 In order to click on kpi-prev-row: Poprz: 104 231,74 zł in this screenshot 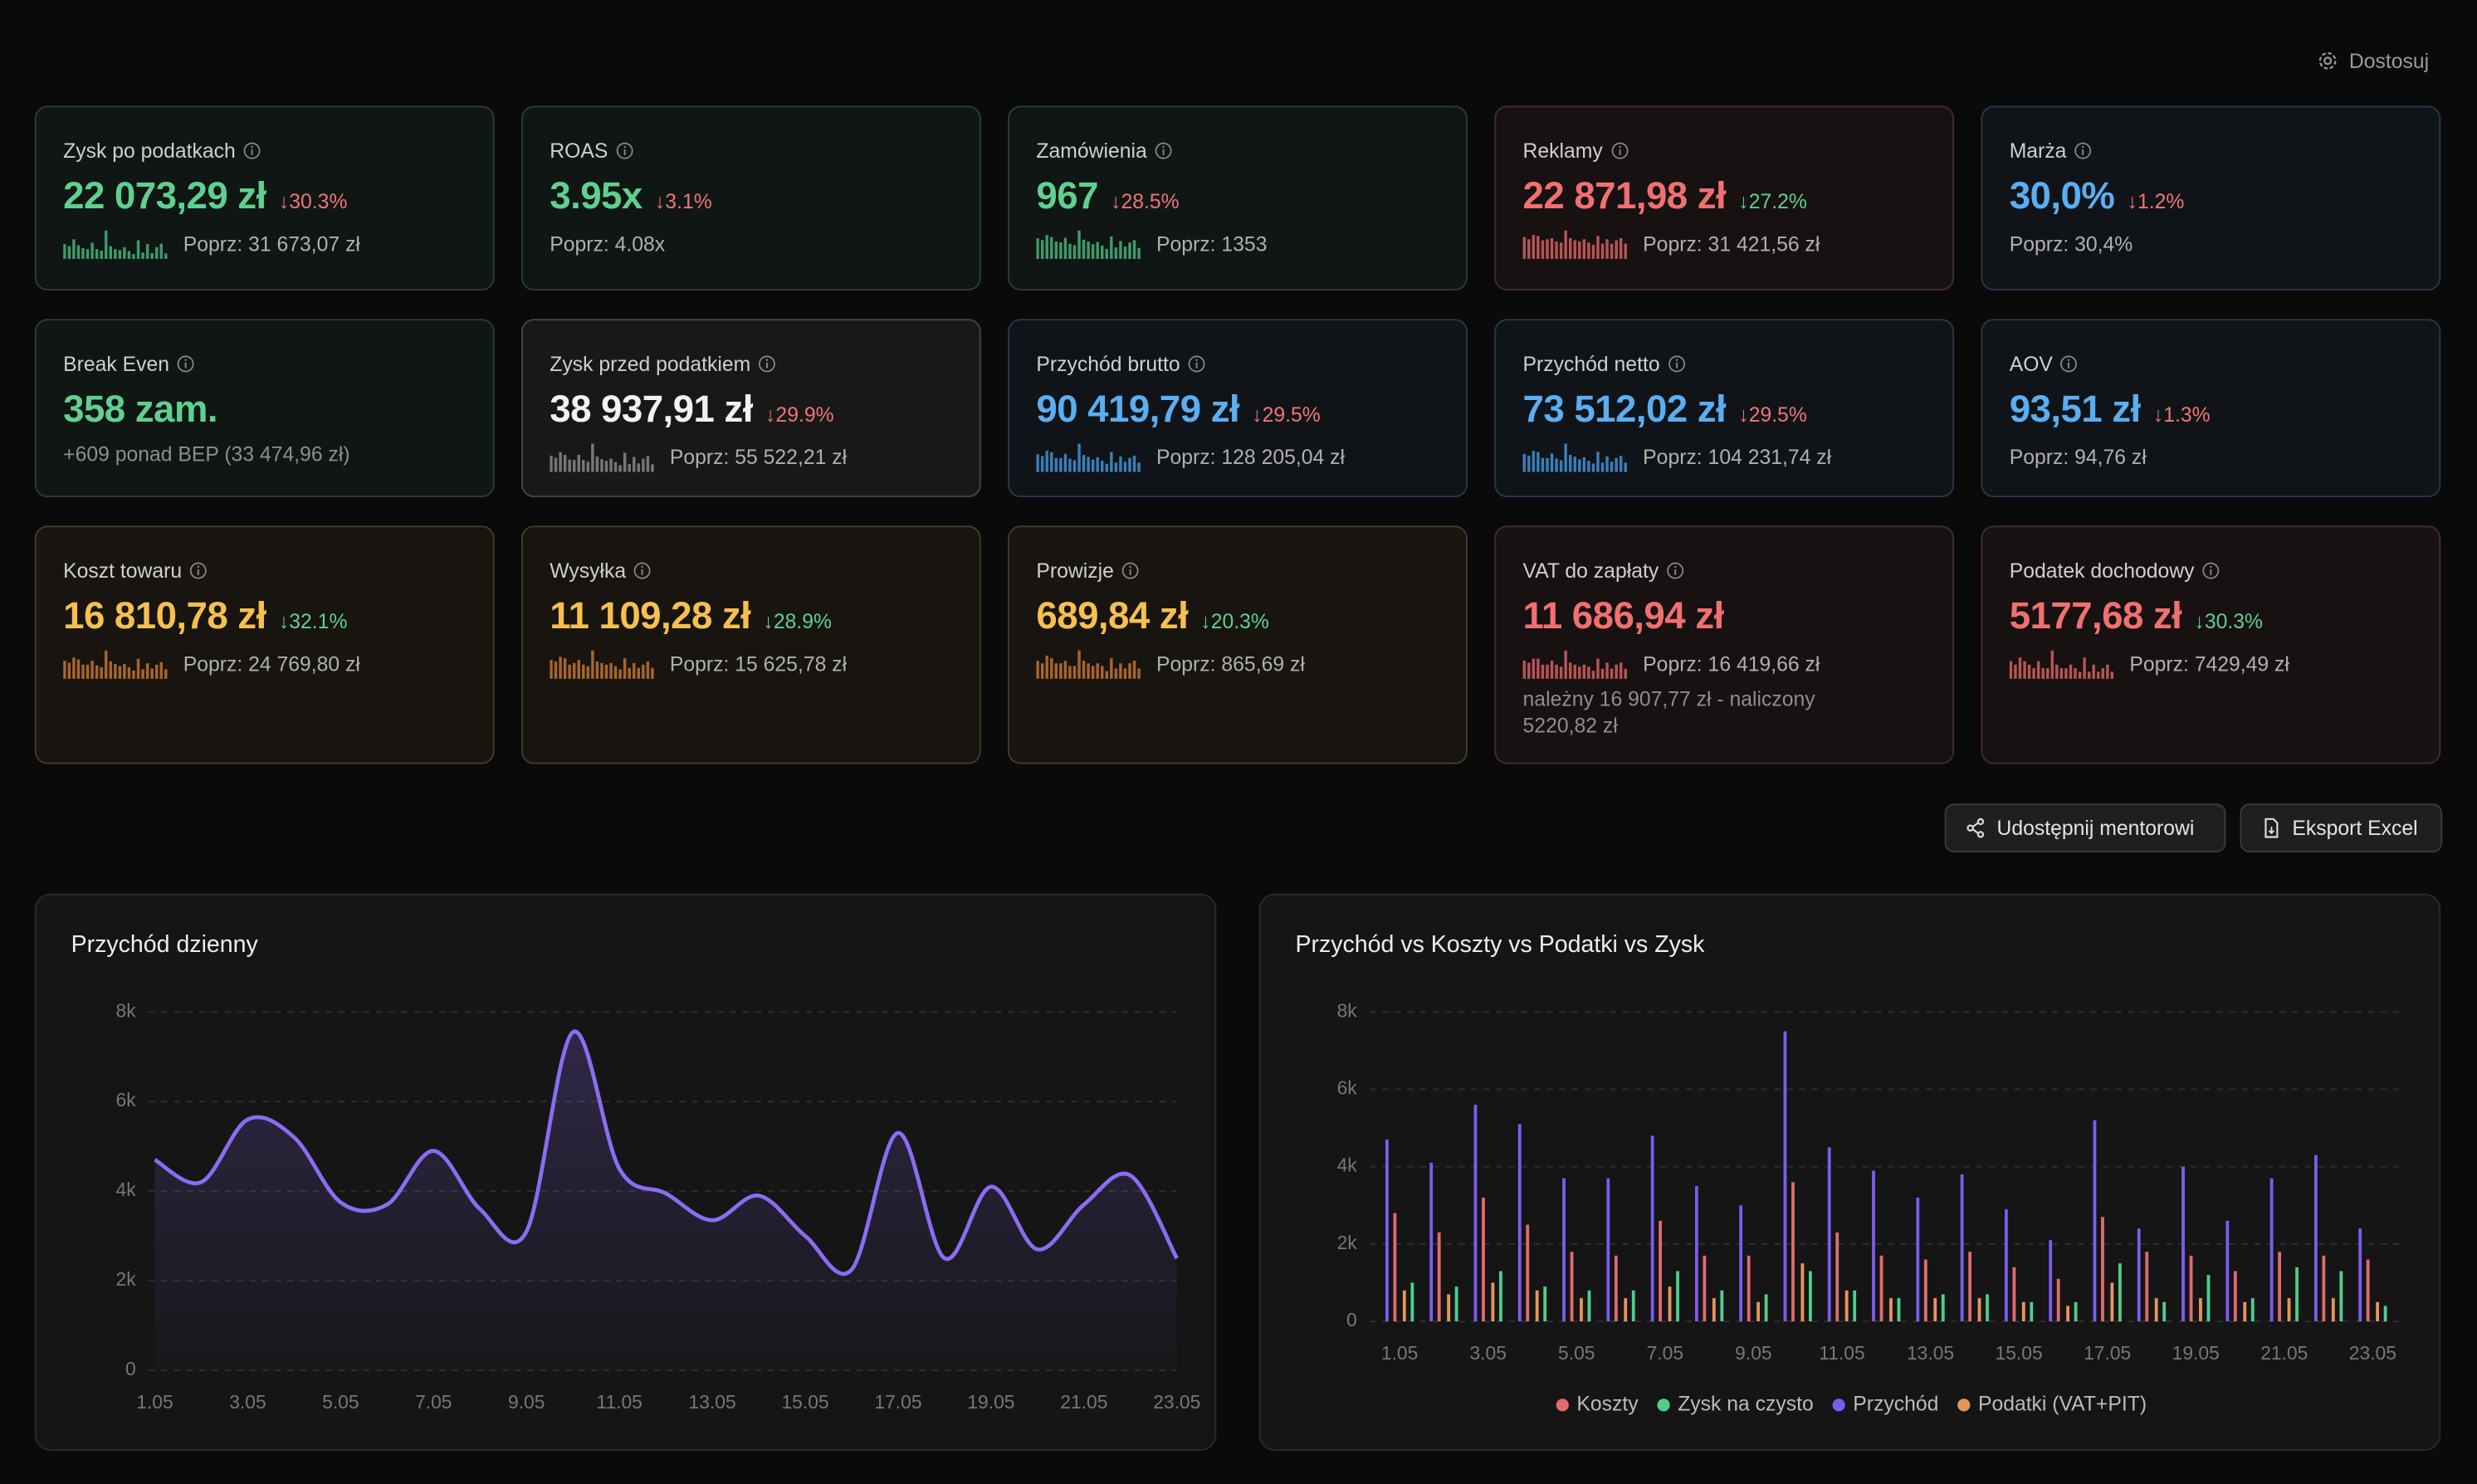, I will do `click(1724, 456)`.